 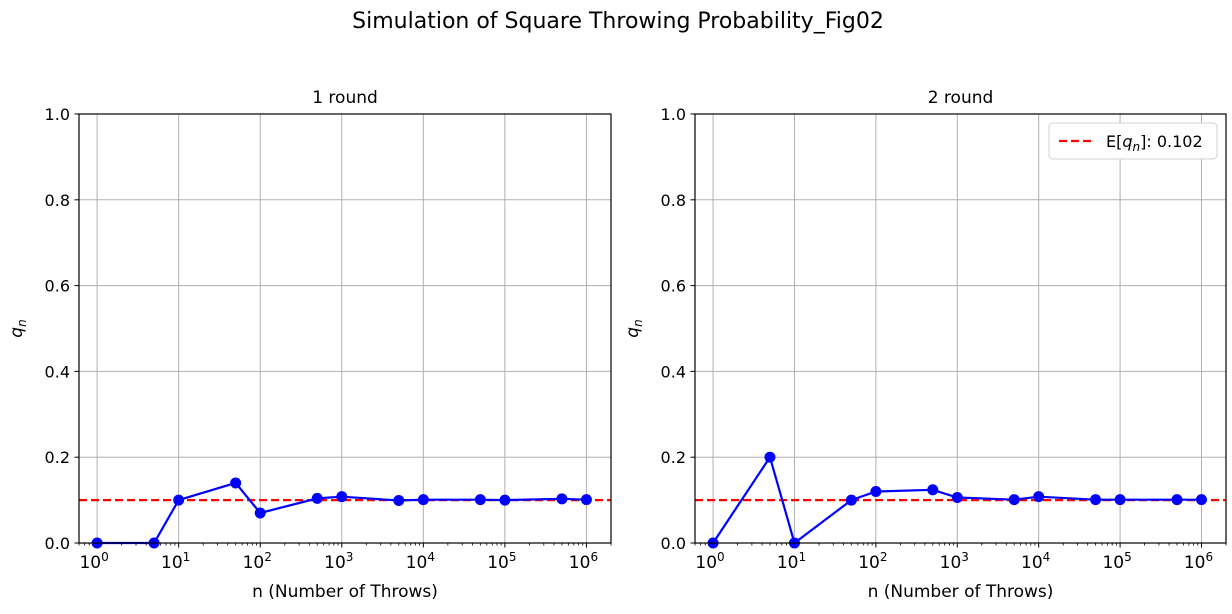 What do you see at coordinates (961, 98) in the screenshot?
I see `subplot-title: 2 round` at bounding box center [961, 98].